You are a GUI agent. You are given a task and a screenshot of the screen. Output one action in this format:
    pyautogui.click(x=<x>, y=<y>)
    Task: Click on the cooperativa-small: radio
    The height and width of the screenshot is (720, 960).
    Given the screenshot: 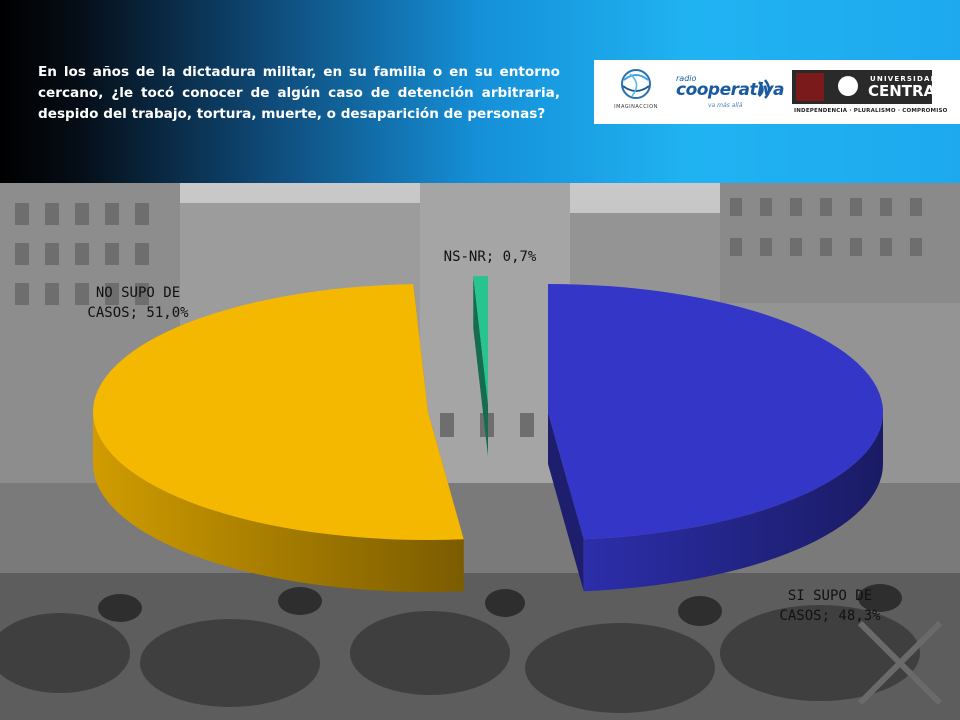 What is the action you would take?
    pyautogui.click(x=686, y=78)
    